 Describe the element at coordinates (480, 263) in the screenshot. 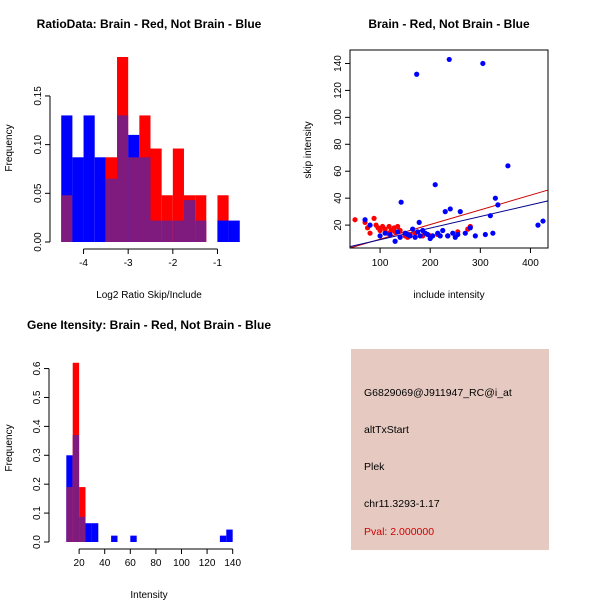

I see `x-tick-label: 300` at that location.